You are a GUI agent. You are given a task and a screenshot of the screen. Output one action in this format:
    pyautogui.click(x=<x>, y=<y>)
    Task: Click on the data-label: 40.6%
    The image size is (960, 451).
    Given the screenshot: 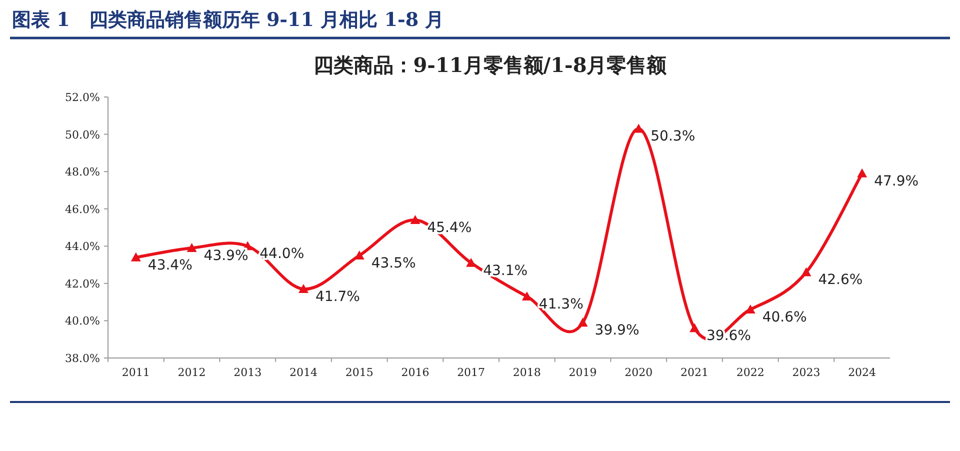 What is the action you would take?
    pyautogui.click(x=784, y=318)
    